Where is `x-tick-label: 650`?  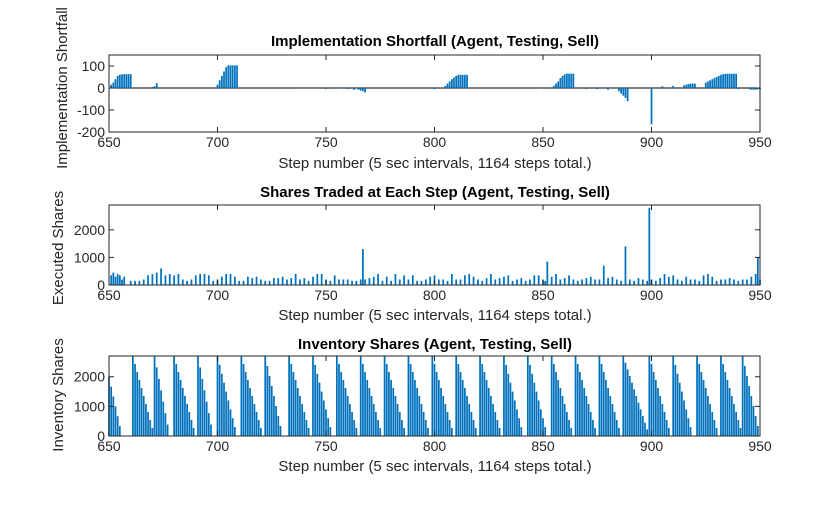
x-tick-label: 650 is located at coordinates (109, 295).